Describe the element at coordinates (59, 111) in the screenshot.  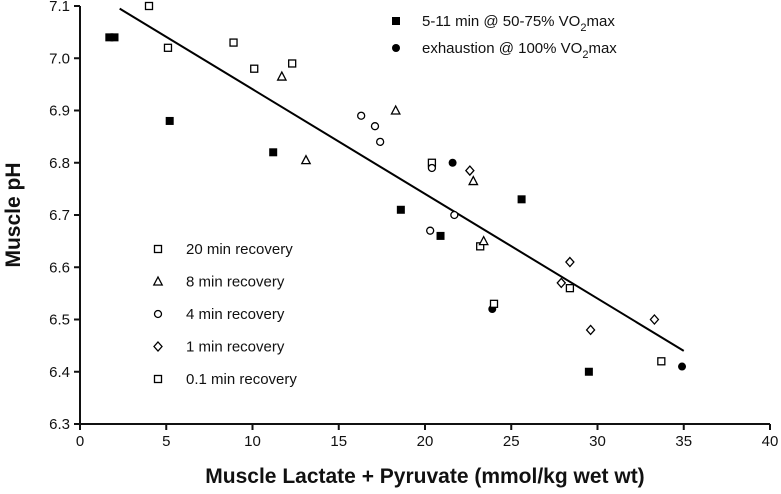
I see `y-tick-label: 6.9` at that location.